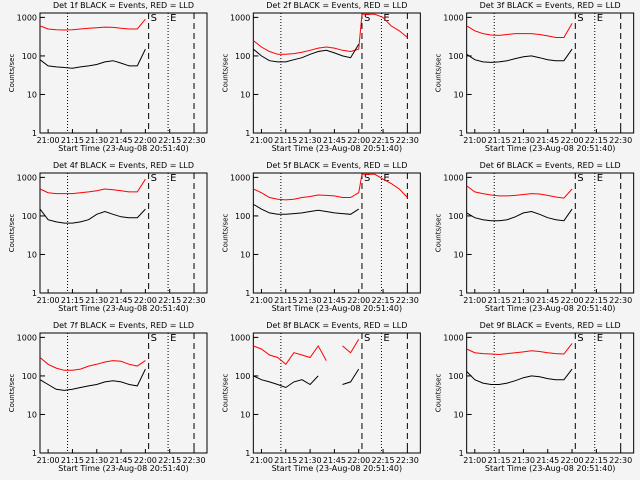 The image size is (640, 480). Describe the element at coordinates (123, 5) in the screenshot. I see `panel-title: Det 1f BLACK = Events, RED = LLD` at that location.